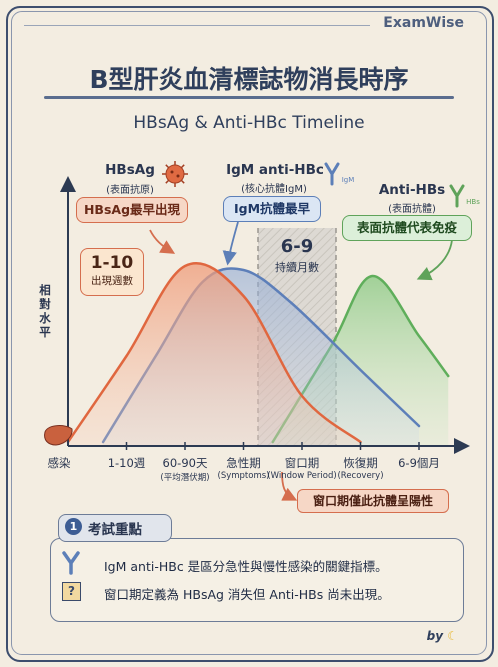  I want to click on hbsag-desc: (表面抗原), so click(130, 190).